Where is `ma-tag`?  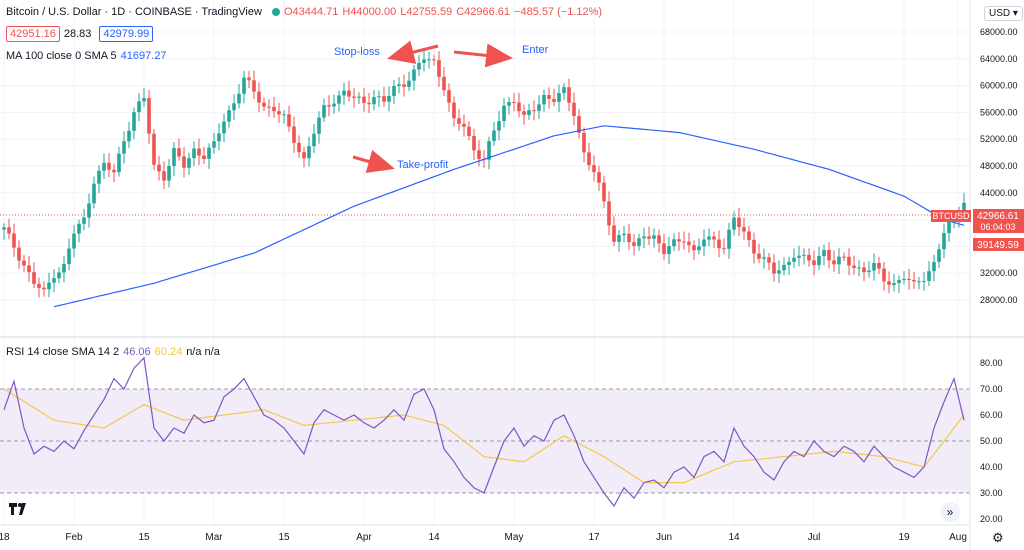
ma-tag is located at coordinates (998, 244).